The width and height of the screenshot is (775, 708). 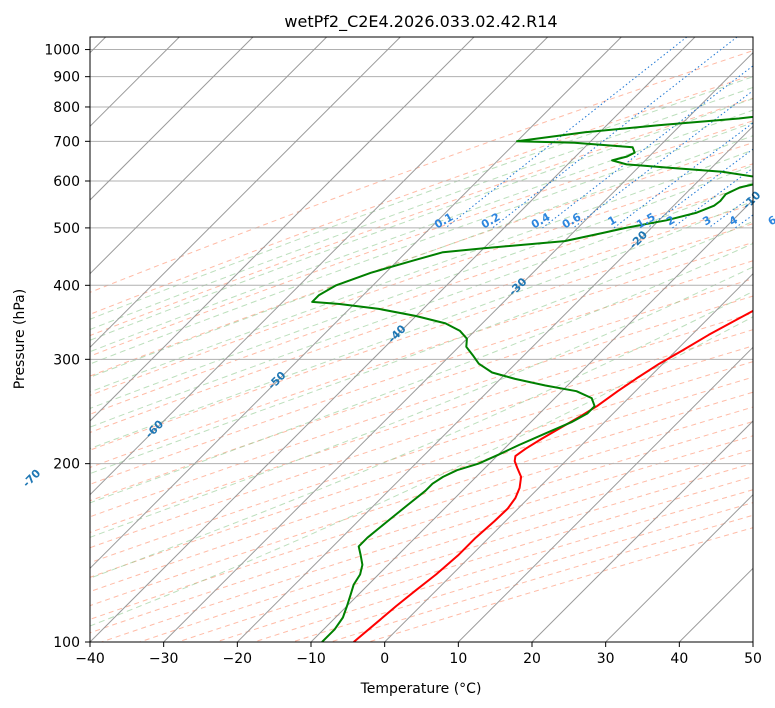 What do you see at coordinates (770, 220) in the screenshot?
I see `mixing-ratio-label: 6` at bounding box center [770, 220].